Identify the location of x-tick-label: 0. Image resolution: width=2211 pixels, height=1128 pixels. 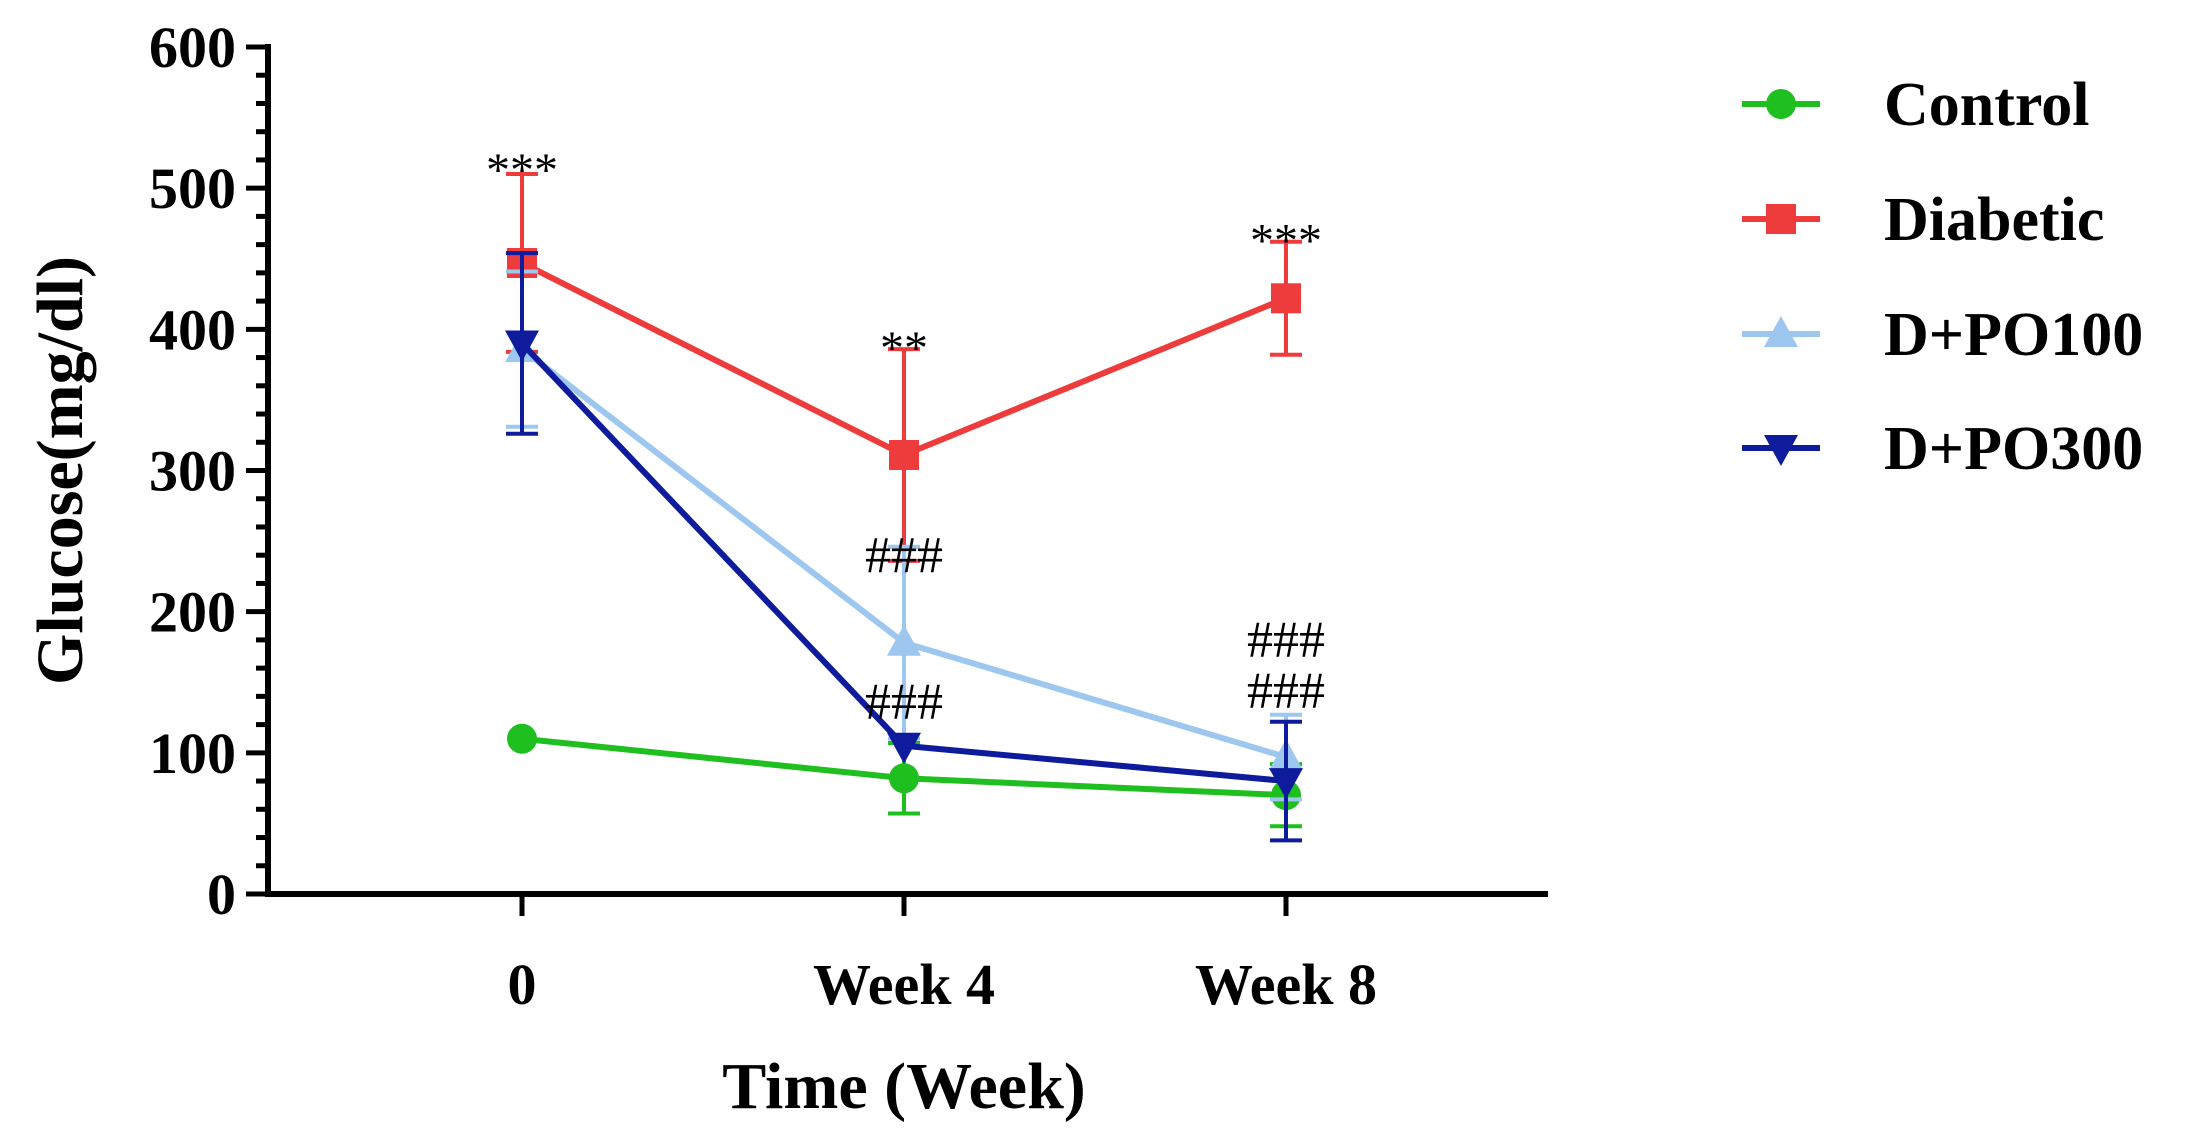
(522, 984).